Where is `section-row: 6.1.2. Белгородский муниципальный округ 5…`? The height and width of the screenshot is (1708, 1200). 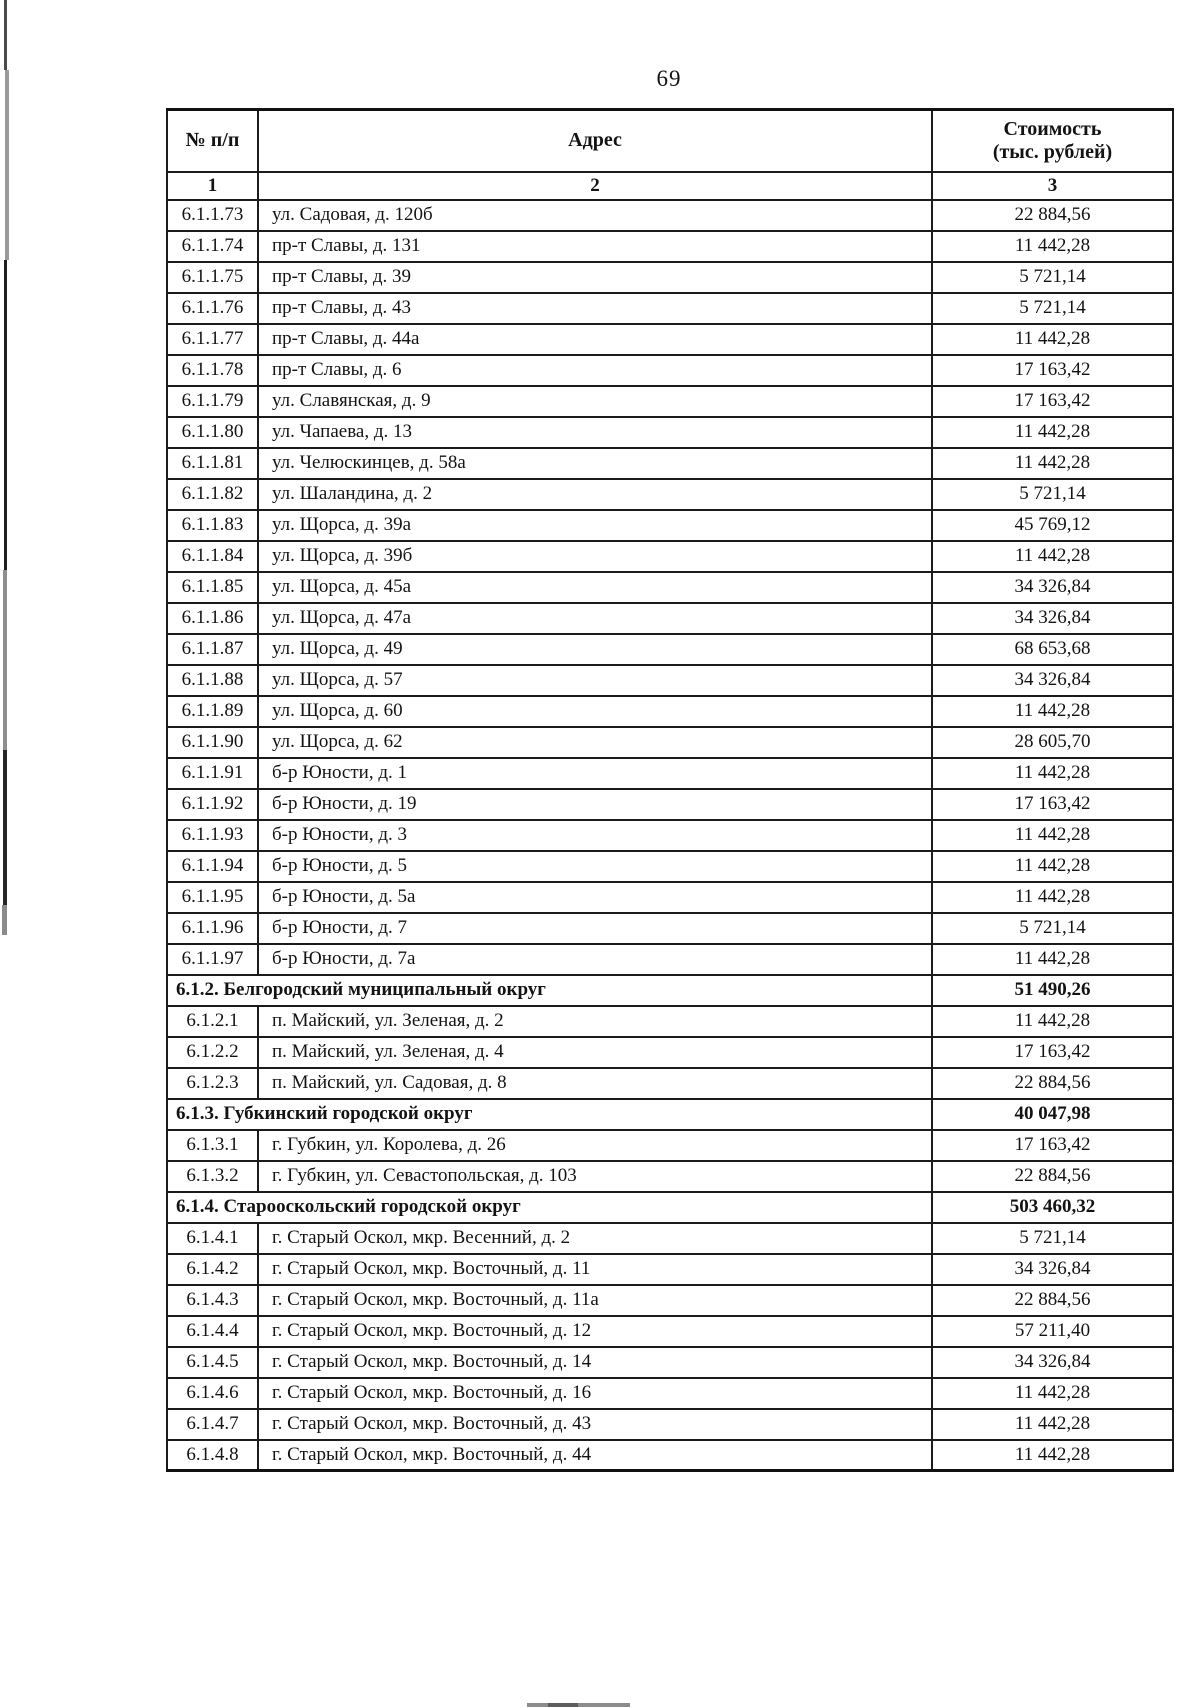 section-row: 6.1.2. Белгородский муниципальный округ 5… is located at coordinates (670, 990).